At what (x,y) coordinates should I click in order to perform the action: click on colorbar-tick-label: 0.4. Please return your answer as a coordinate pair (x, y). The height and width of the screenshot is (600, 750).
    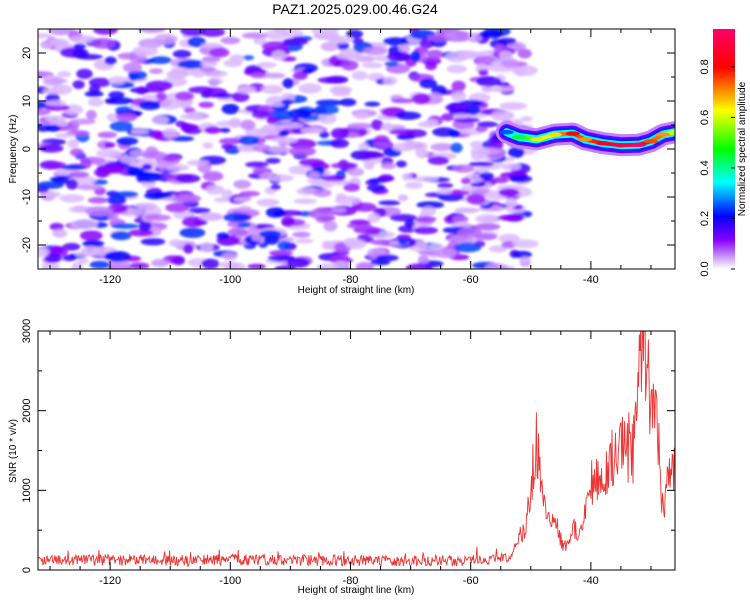
    Looking at the image, I should click on (705, 167).